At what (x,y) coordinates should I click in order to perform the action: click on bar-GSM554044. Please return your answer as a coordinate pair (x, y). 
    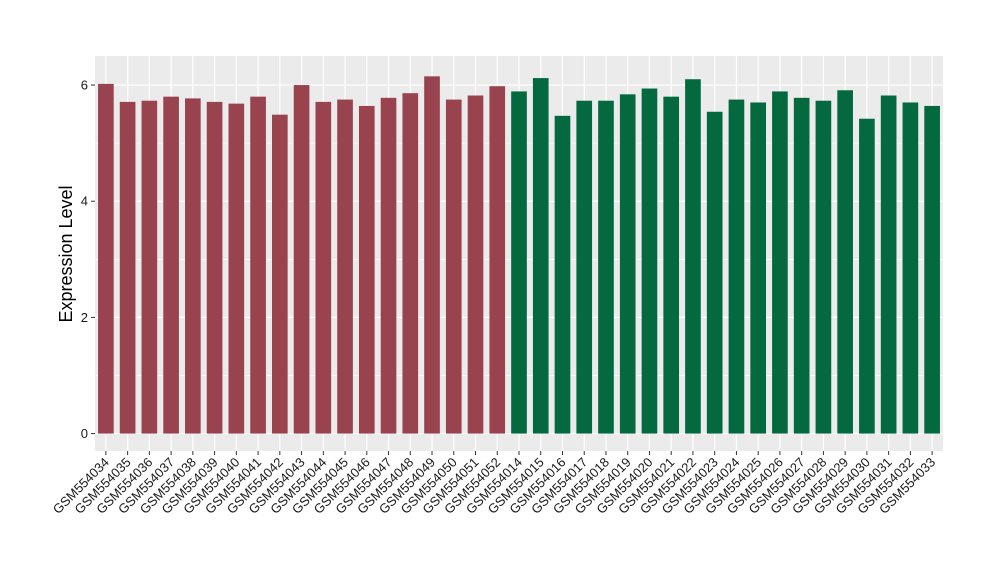
    Looking at the image, I should click on (323, 267).